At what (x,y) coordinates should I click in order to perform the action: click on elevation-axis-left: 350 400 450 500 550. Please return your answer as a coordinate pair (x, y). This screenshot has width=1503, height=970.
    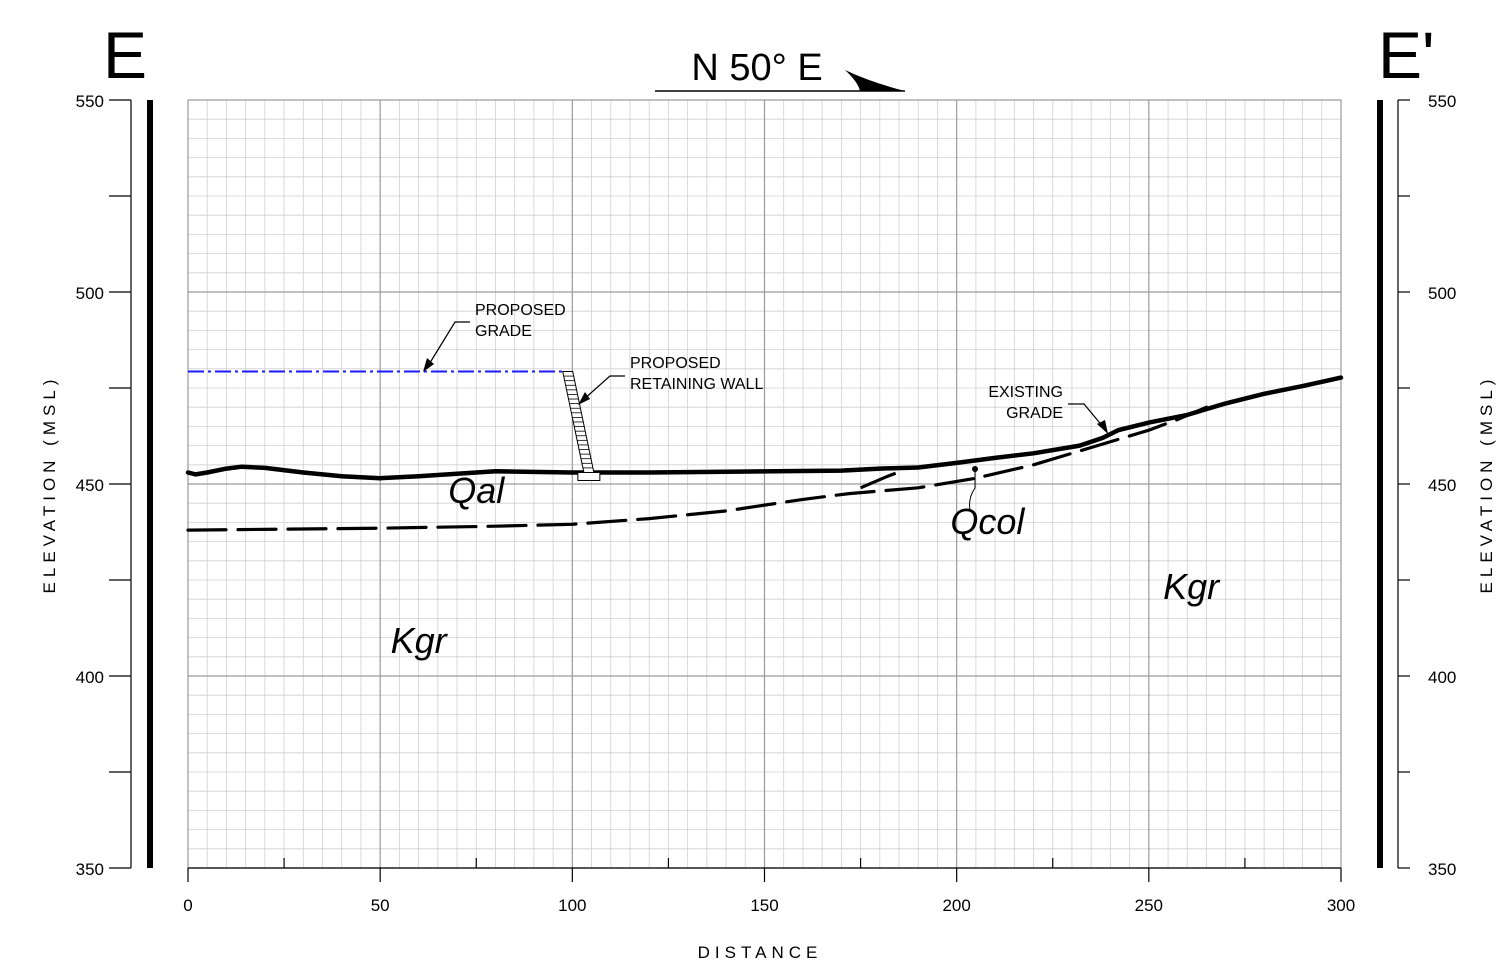
    Looking at the image, I should click on (114, 485).